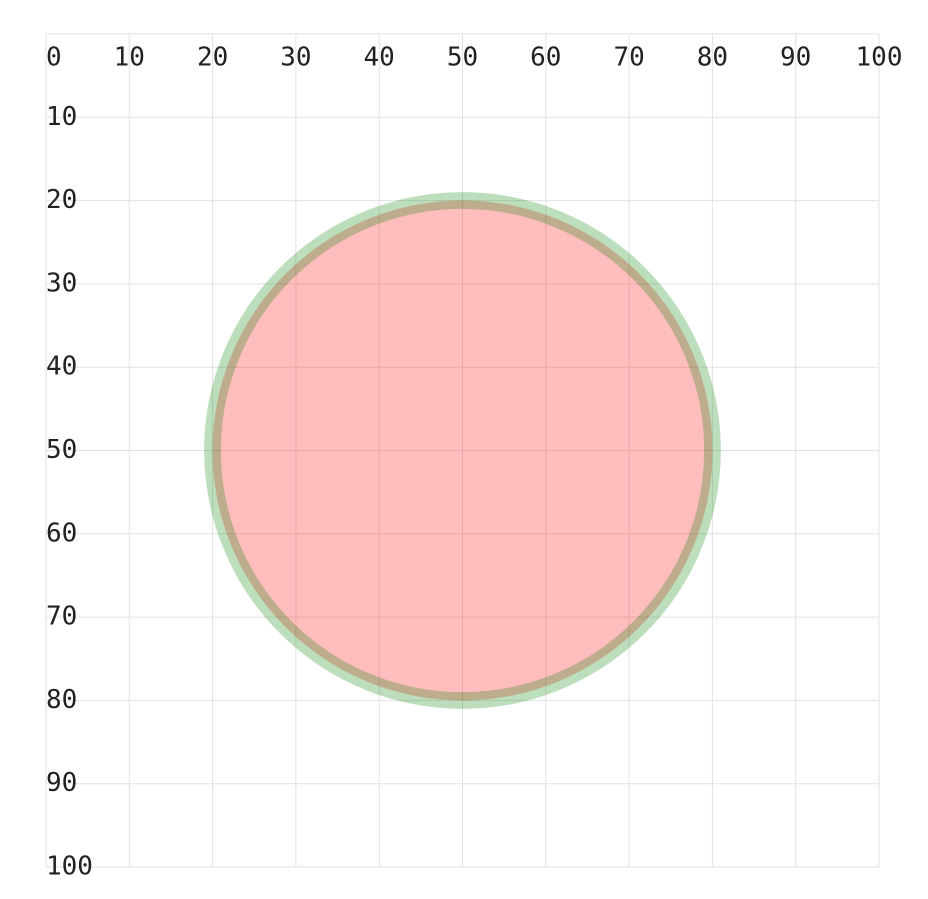 This screenshot has height=899, width=928. Describe the element at coordinates (61, 200) in the screenshot. I see `y-label: 20` at that location.